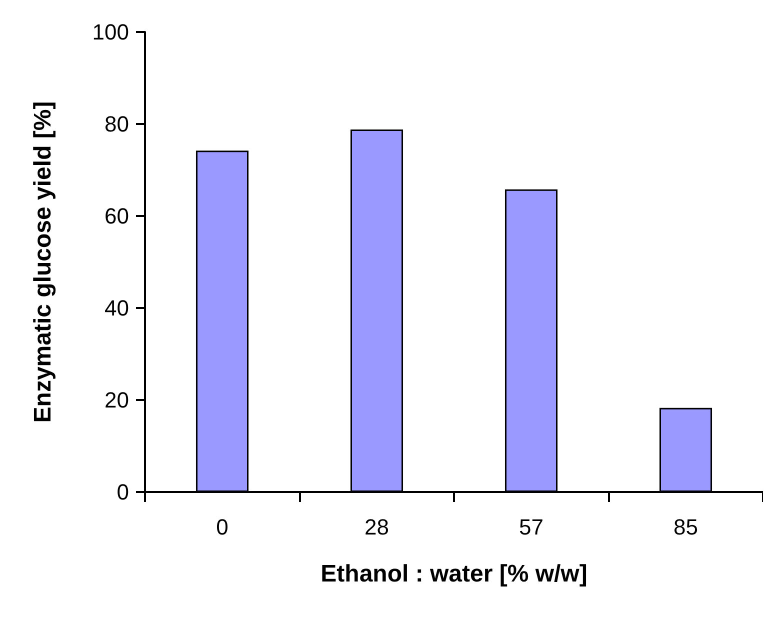  I want to click on x-axis-title: Ethanol : water [% w/w], so click(454, 574).